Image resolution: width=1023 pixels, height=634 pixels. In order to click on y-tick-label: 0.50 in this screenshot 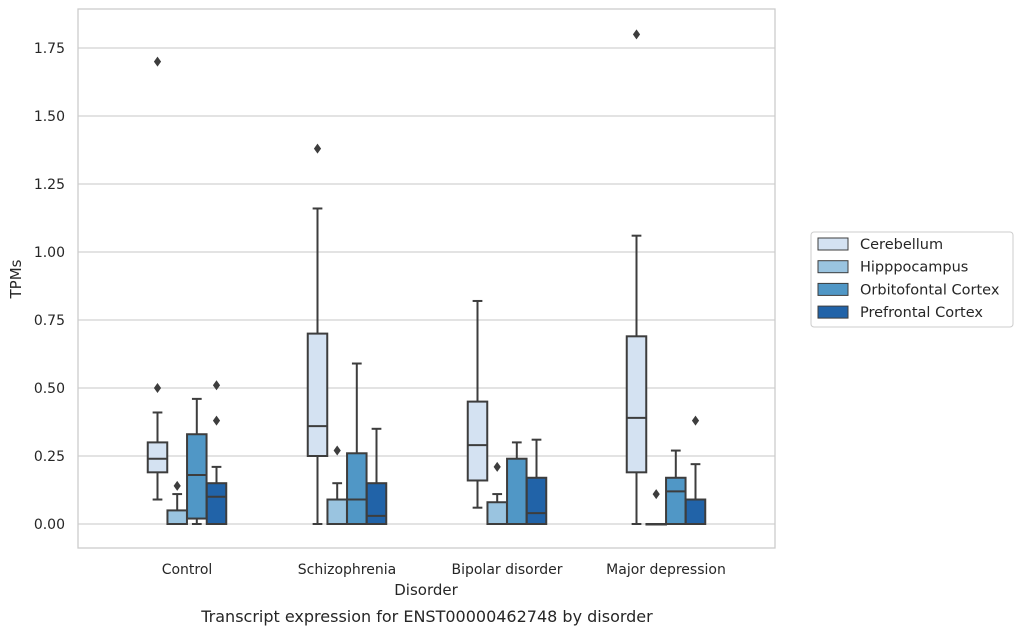, I will do `click(49, 389)`.